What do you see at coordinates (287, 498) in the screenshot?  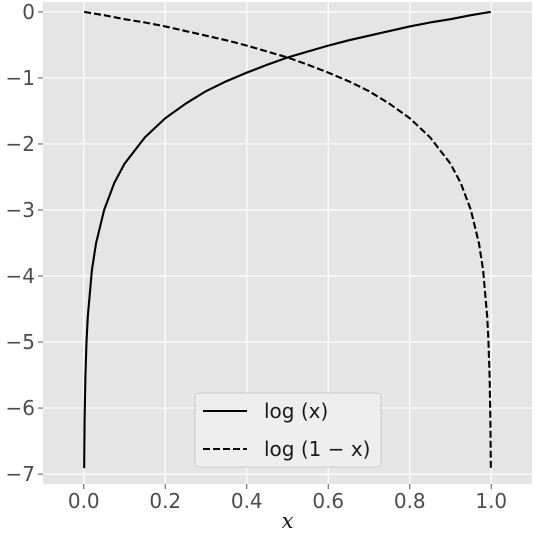 I see `x-axis-ticks: 0.0 0.2 0.4 0.6 0.8 1.0` at bounding box center [287, 498].